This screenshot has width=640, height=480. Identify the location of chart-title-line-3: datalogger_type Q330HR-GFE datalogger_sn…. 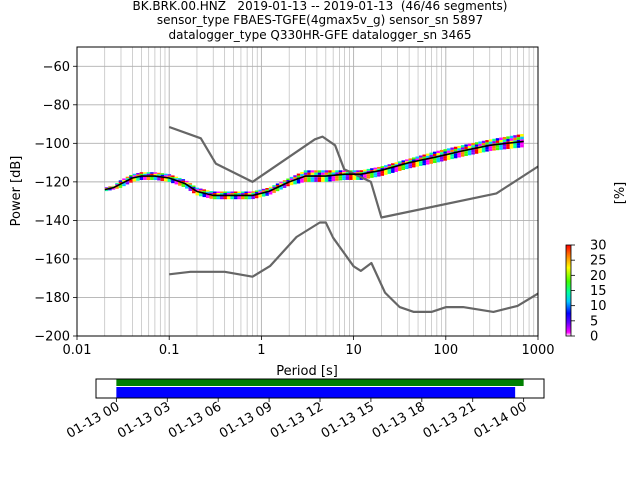
(320, 35).